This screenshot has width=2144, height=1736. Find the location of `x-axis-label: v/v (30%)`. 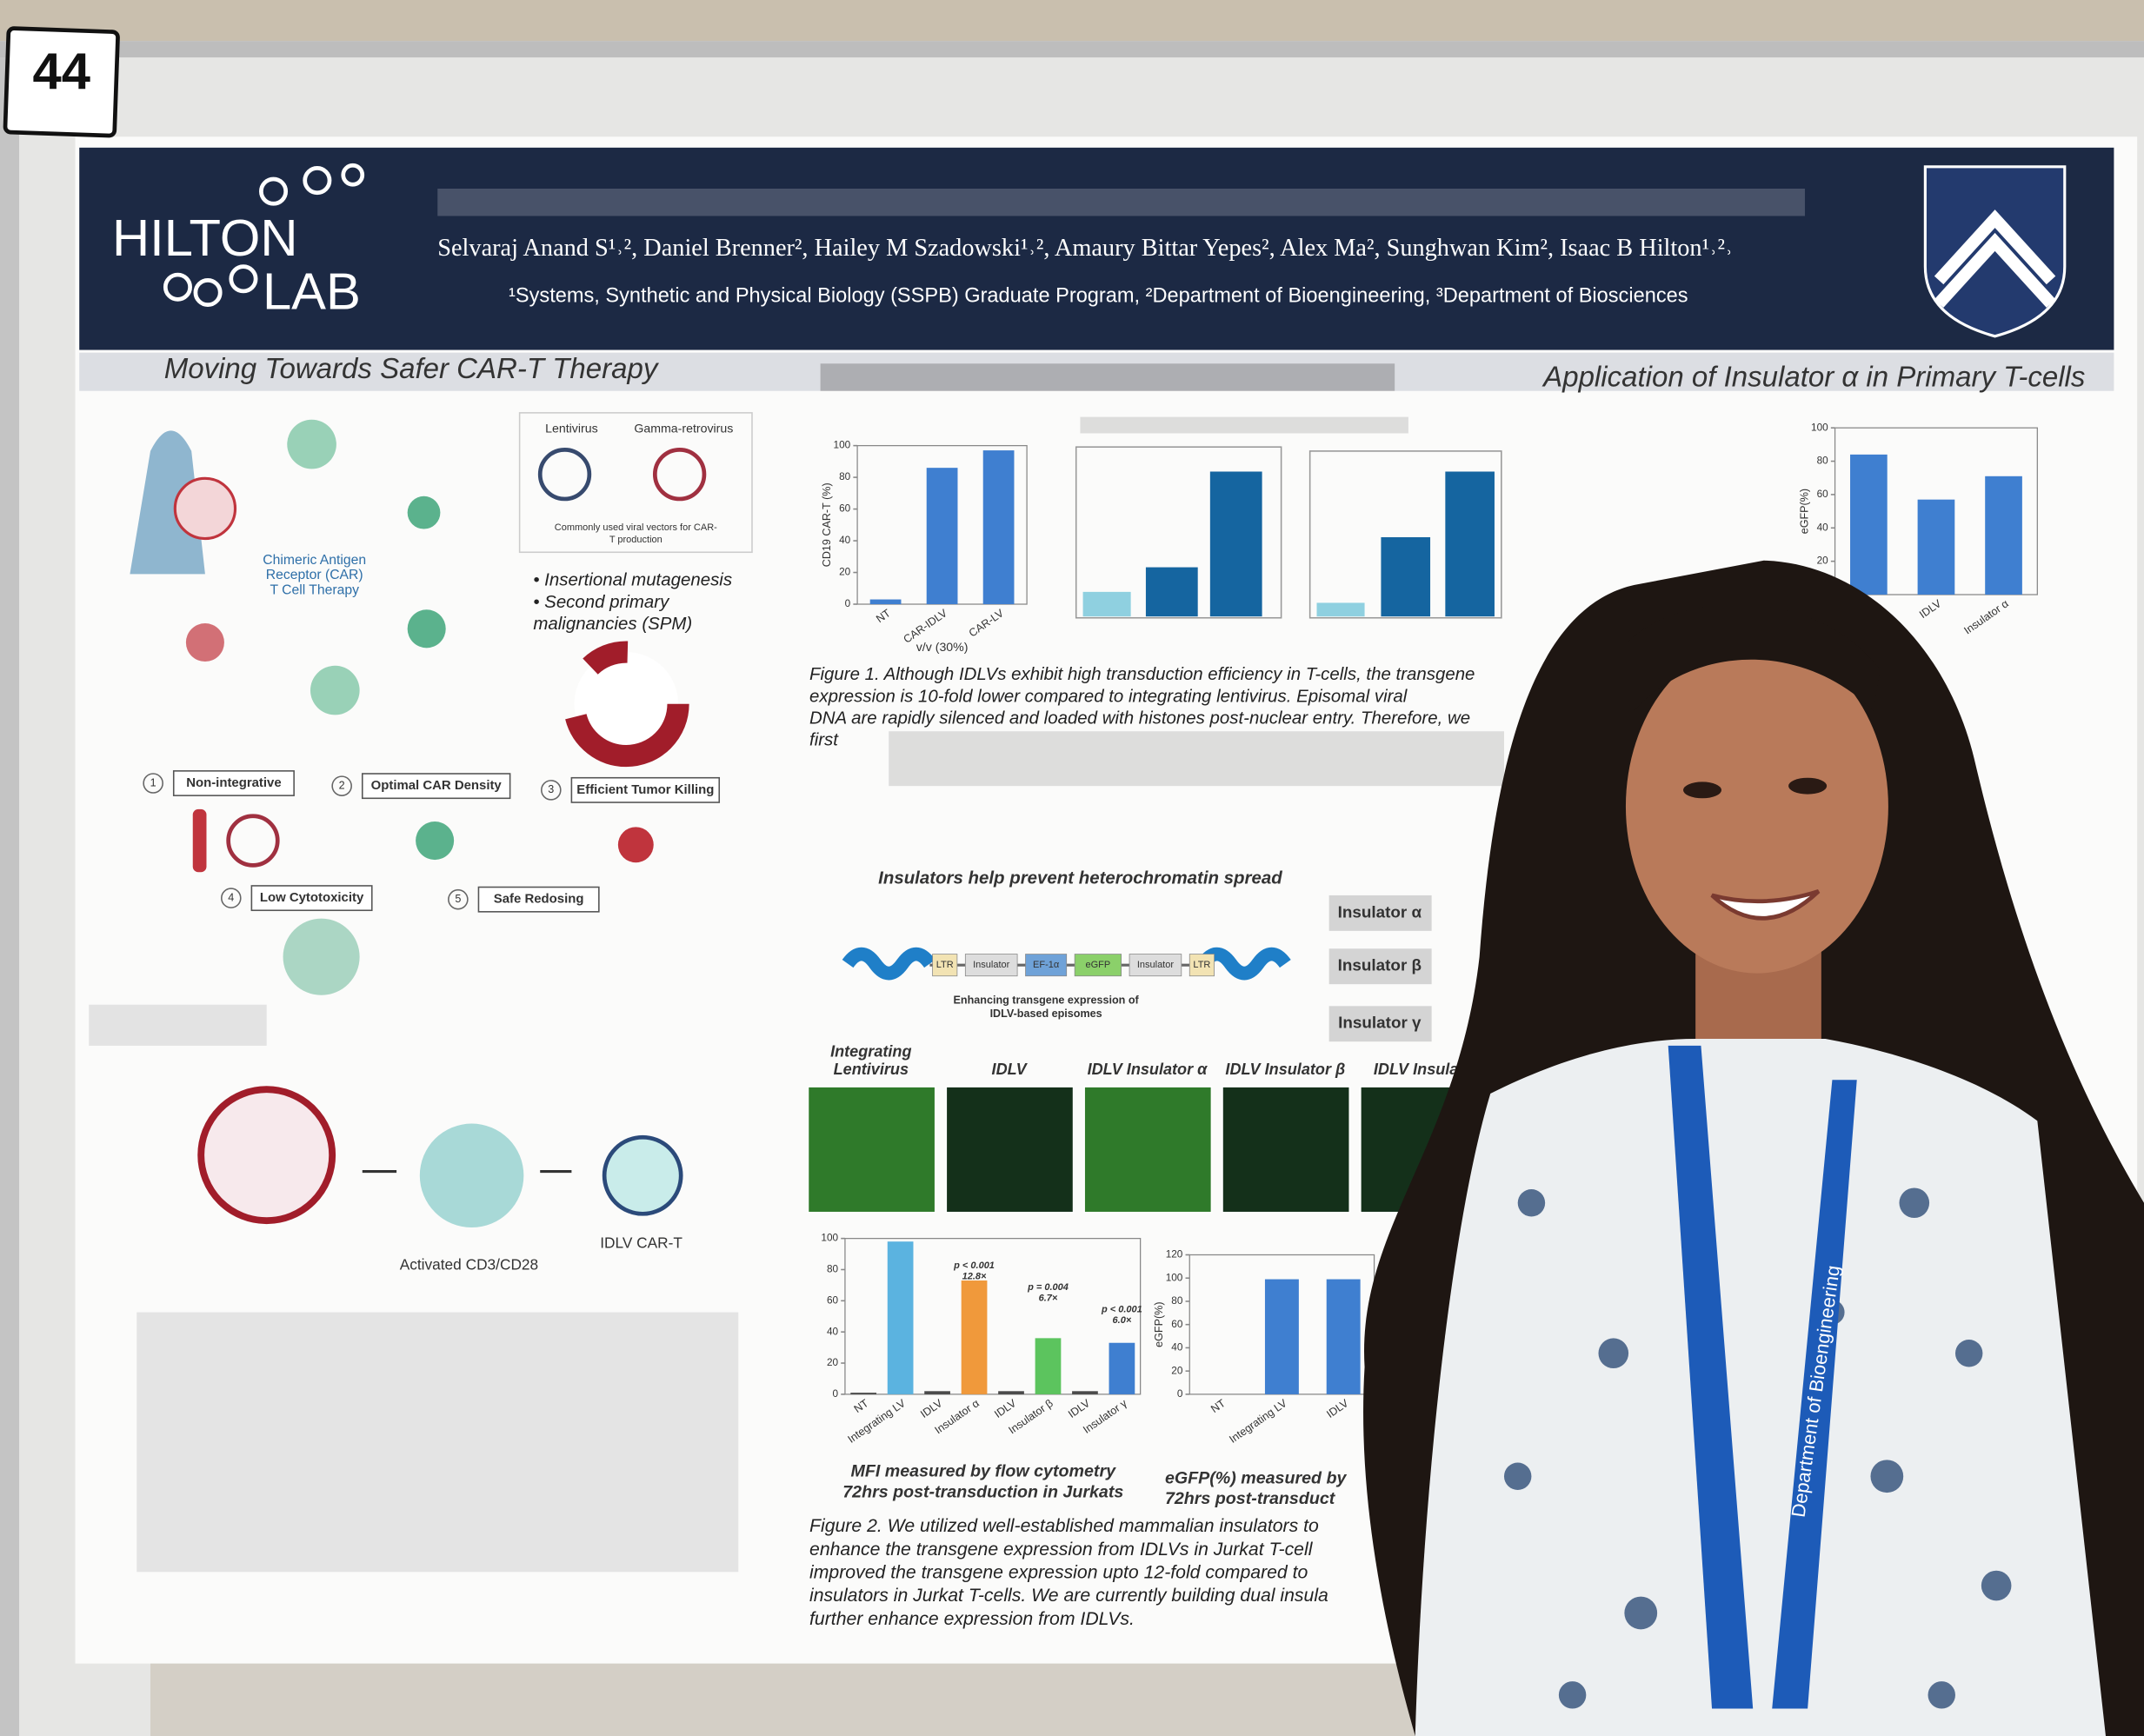

x-axis-label: v/v (30%) is located at coordinates (942, 647).